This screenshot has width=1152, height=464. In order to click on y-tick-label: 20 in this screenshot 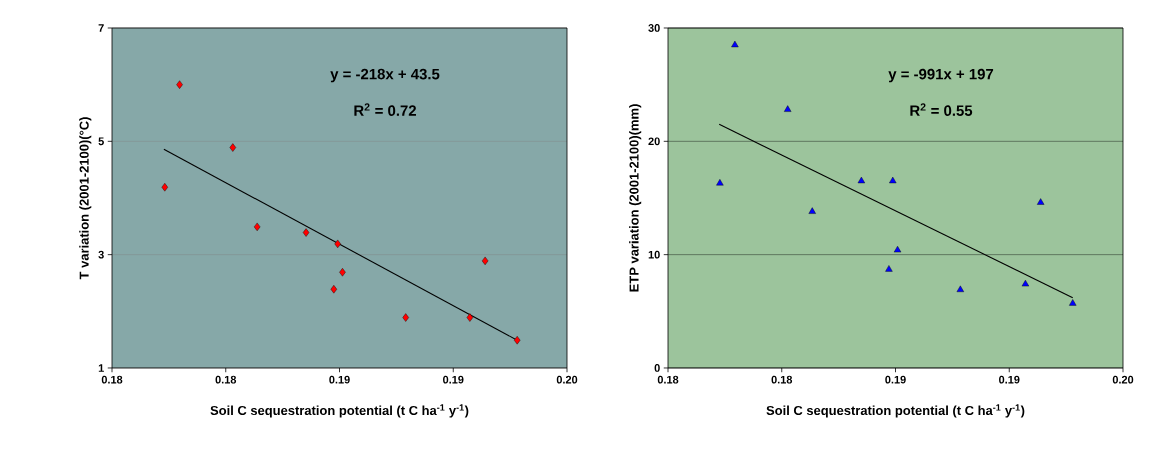, I will do `click(654, 141)`.